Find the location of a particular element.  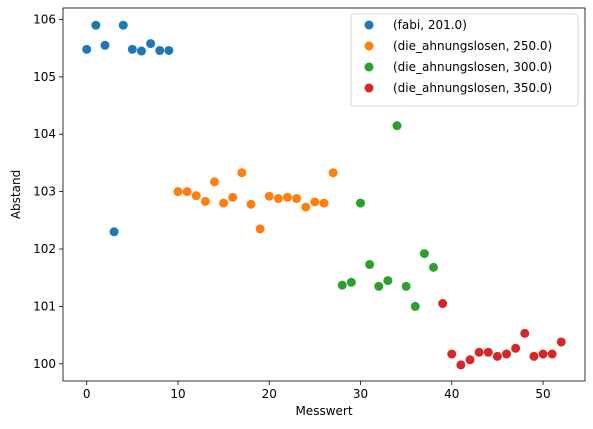

legend-box is located at coordinates (464, 60).